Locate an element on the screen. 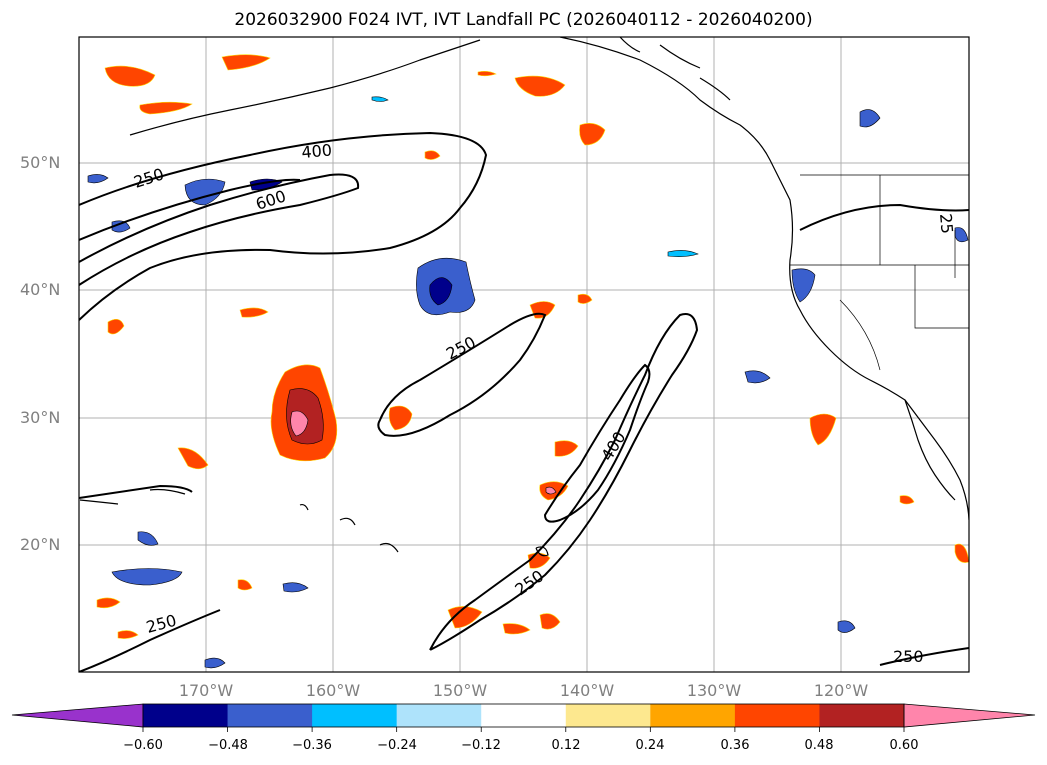 This screenshot has height=765, width=1047. lat-label-20n: 20°N is located at coordinates (40, 544).